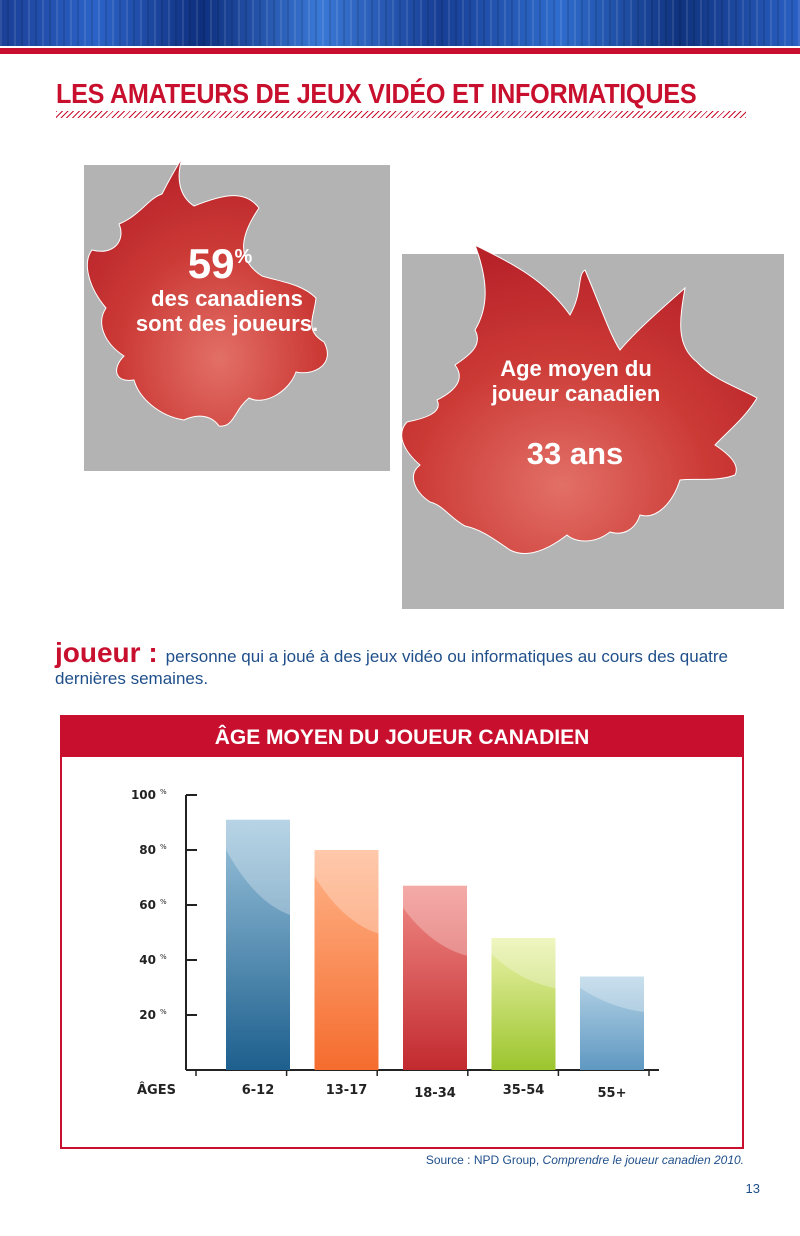  Describe the element at coordinates (347, 1090) in the screenshot. I see `x-tick-label: 13-17` at that location.